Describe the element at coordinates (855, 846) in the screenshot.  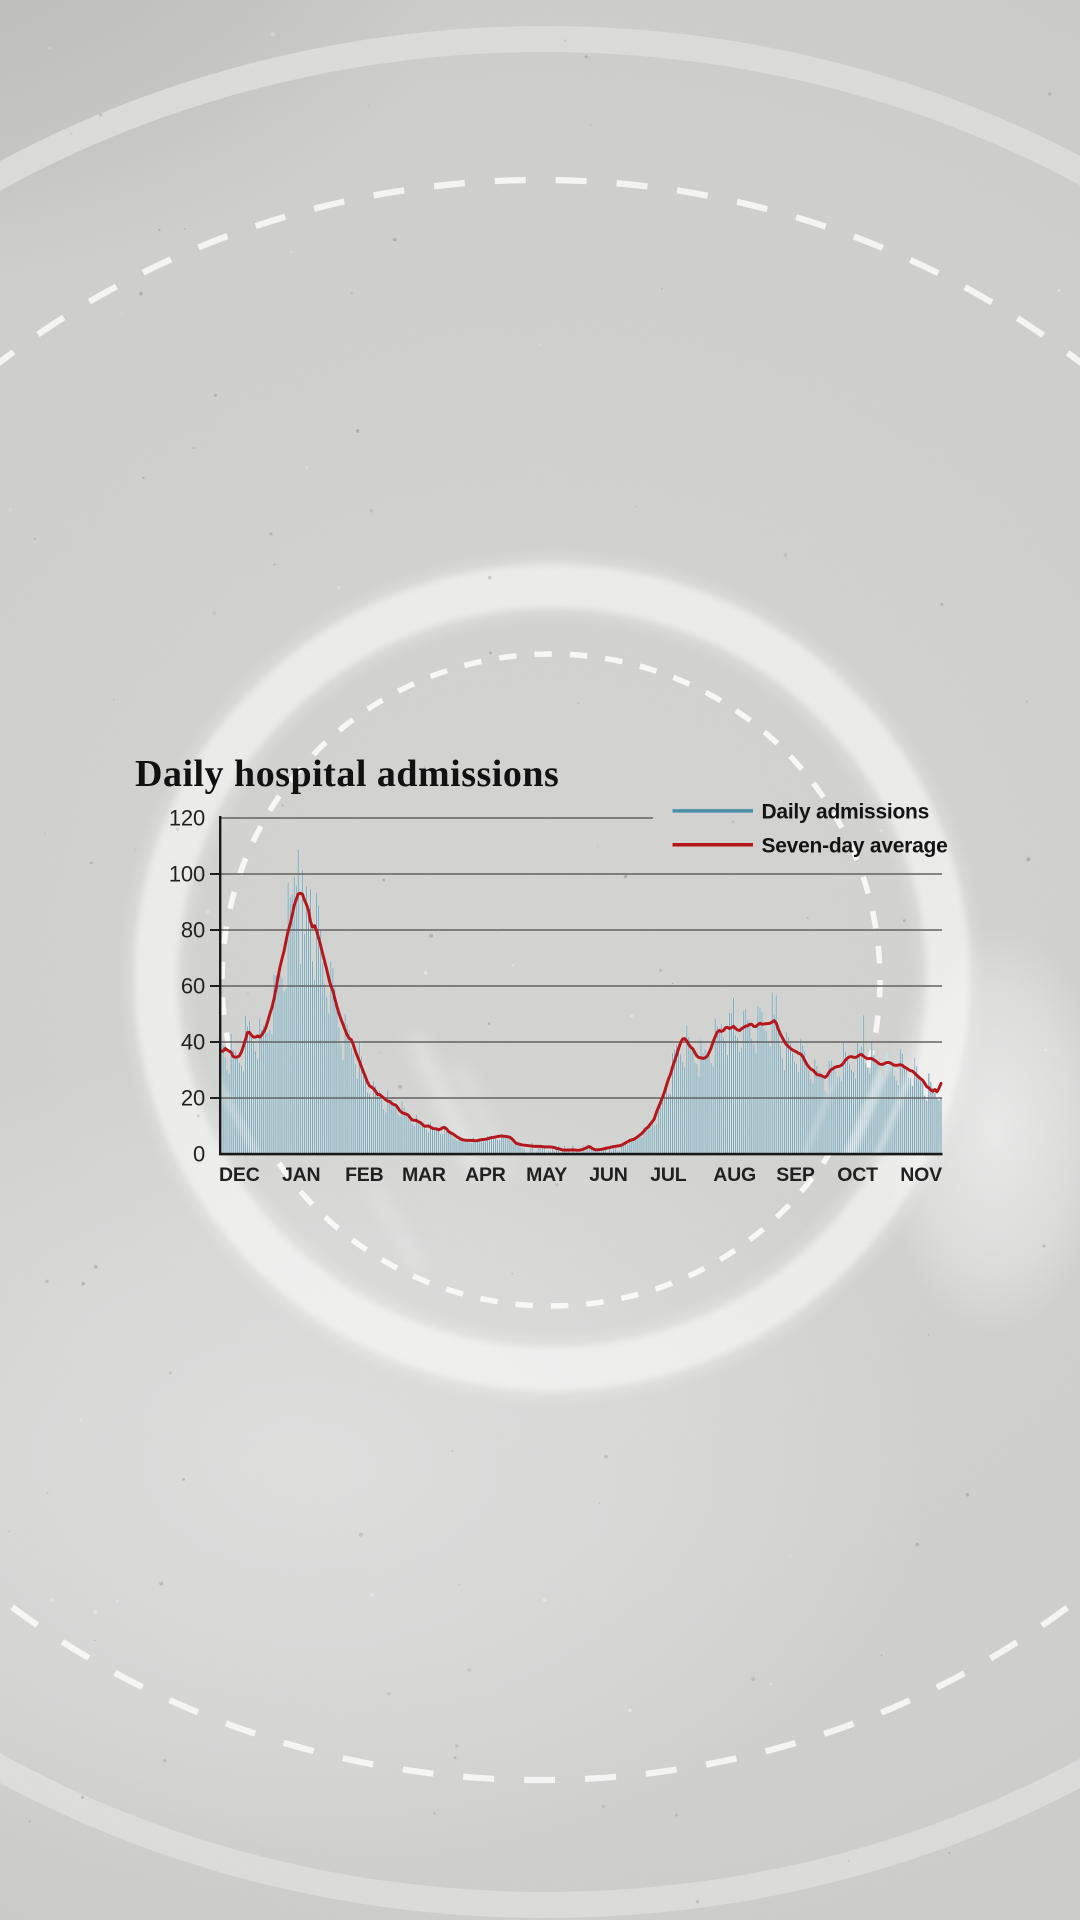
I see `svg-text: Seven-day average` at that location.